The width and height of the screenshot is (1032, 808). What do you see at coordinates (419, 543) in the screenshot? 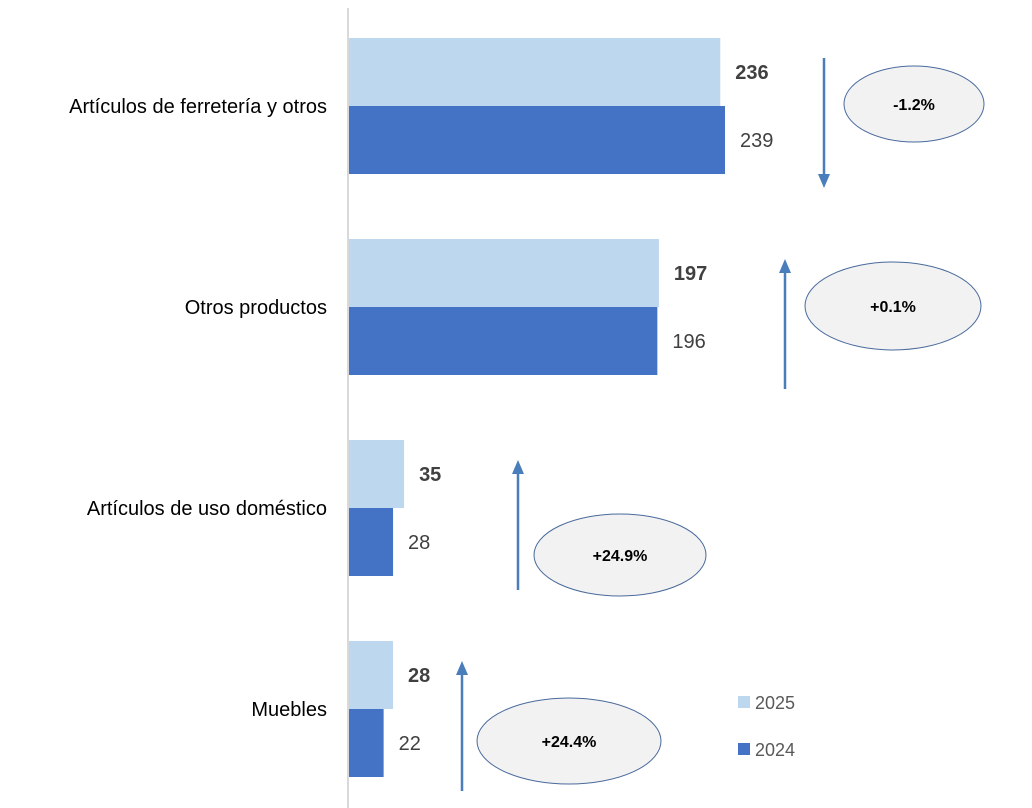
I see `data-label-2024: 28` at bounding box center [419, 543].